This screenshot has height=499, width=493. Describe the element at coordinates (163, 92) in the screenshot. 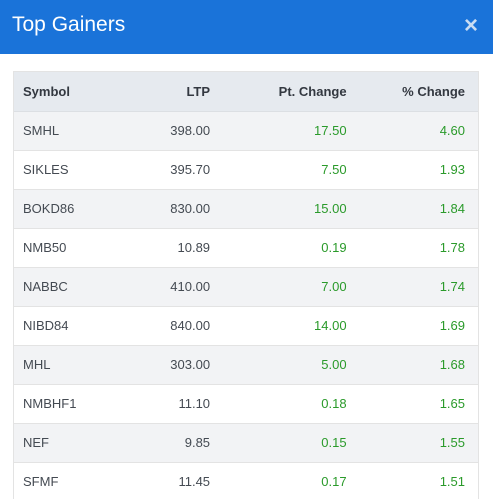

I see `column-header-ltp: LTP` at that location.